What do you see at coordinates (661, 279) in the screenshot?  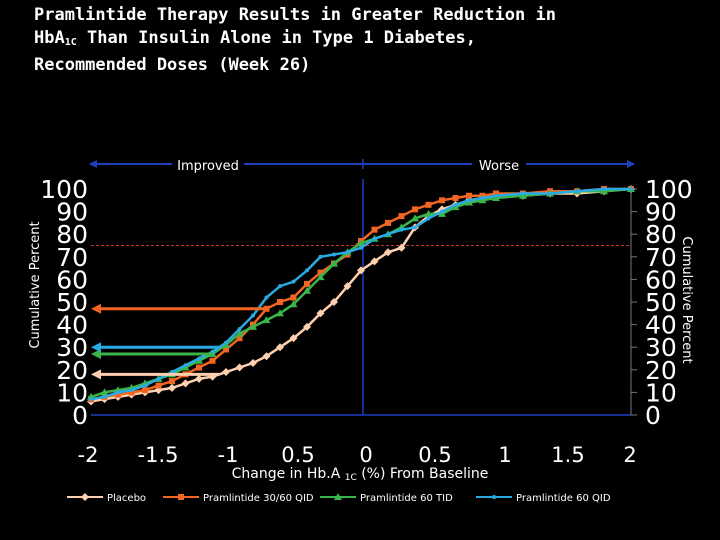 I see `y-tick-right: 60` at bounding box center [661, 279].